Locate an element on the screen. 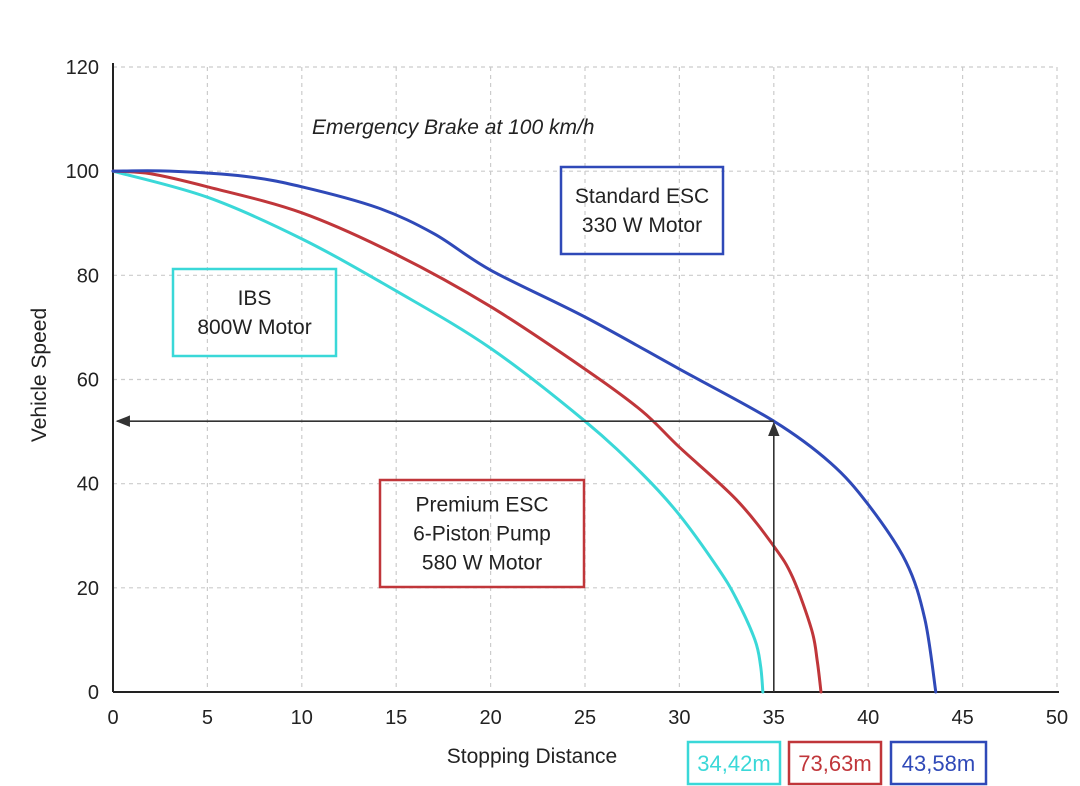  distance-badge-label: 43,58m is located at coordinates (938, 763).